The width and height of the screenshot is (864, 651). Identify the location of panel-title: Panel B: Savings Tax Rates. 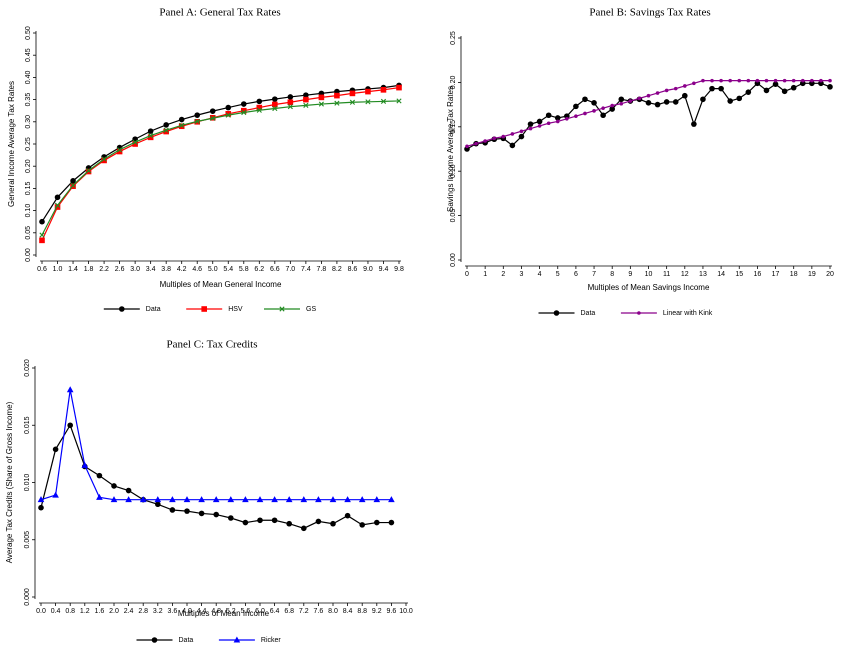
(649, 13).